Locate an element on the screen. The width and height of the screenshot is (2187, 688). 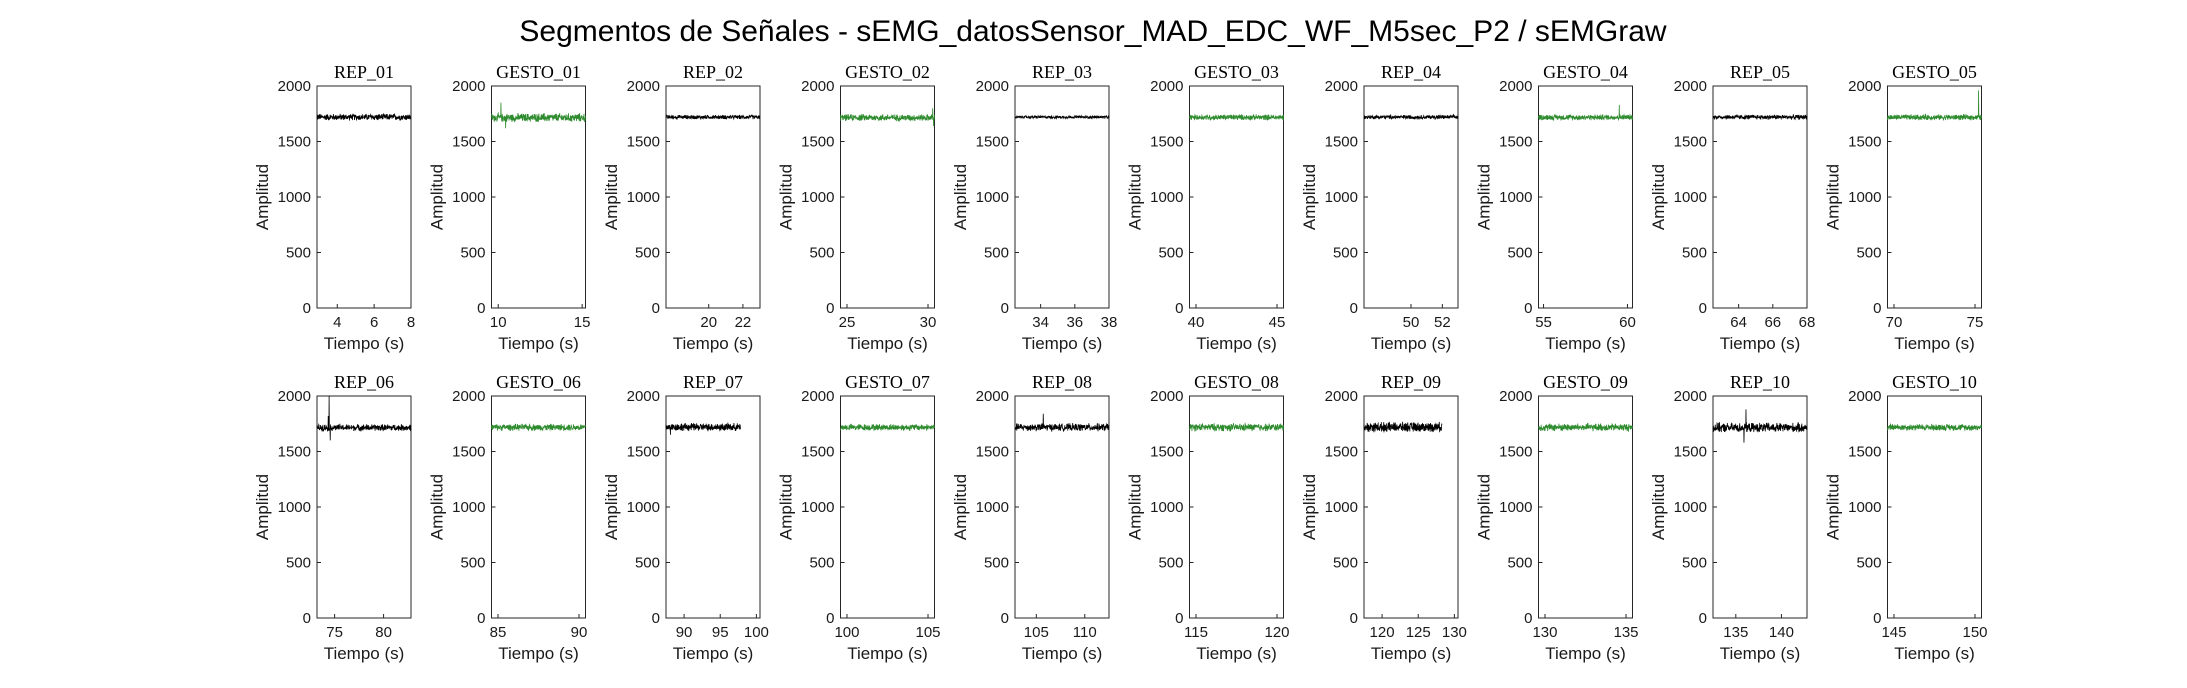
x-tick-label: 110 is located at coordinates (1085, 632).